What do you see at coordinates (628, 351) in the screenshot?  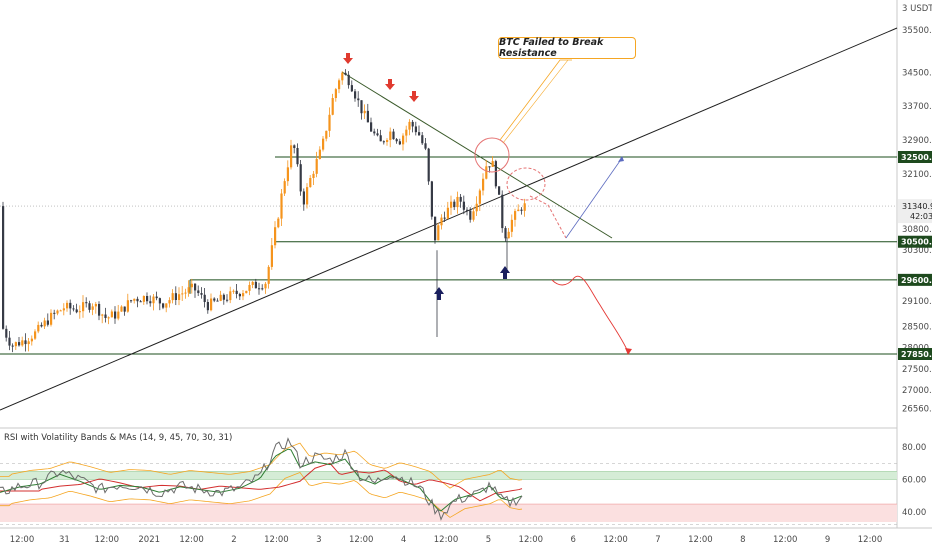 I see `bearish-arrow-head` at bounding box center [628, 351].